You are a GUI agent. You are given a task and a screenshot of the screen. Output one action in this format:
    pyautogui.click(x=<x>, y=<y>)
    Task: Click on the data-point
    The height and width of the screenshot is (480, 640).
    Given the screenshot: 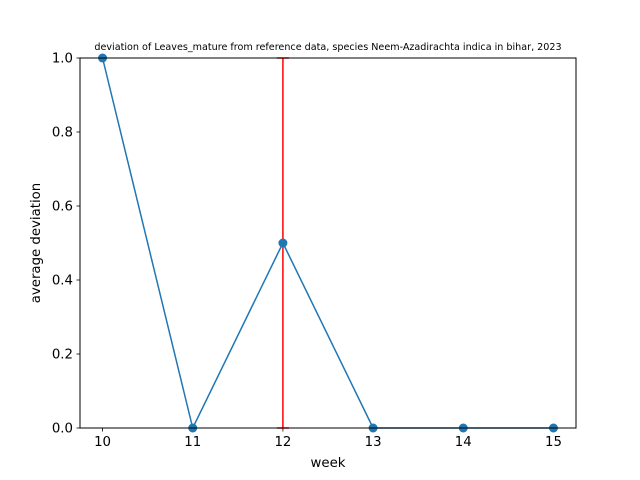 What is the action you would take?
    pyautogui.click(x=283, y=243)
    